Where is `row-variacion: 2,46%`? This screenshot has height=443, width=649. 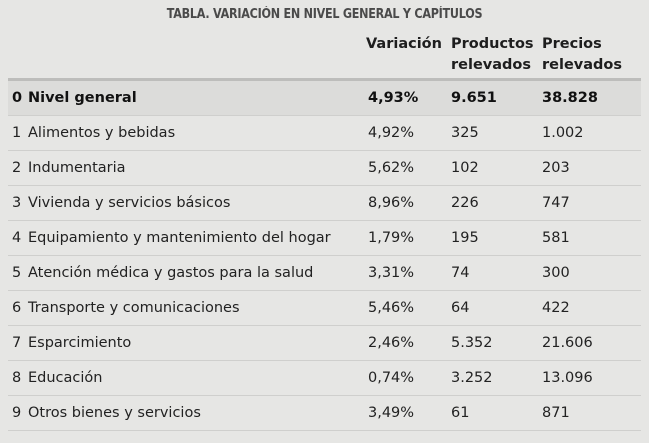 row-variacion: 2,46% is located at coordinates (391, 343).